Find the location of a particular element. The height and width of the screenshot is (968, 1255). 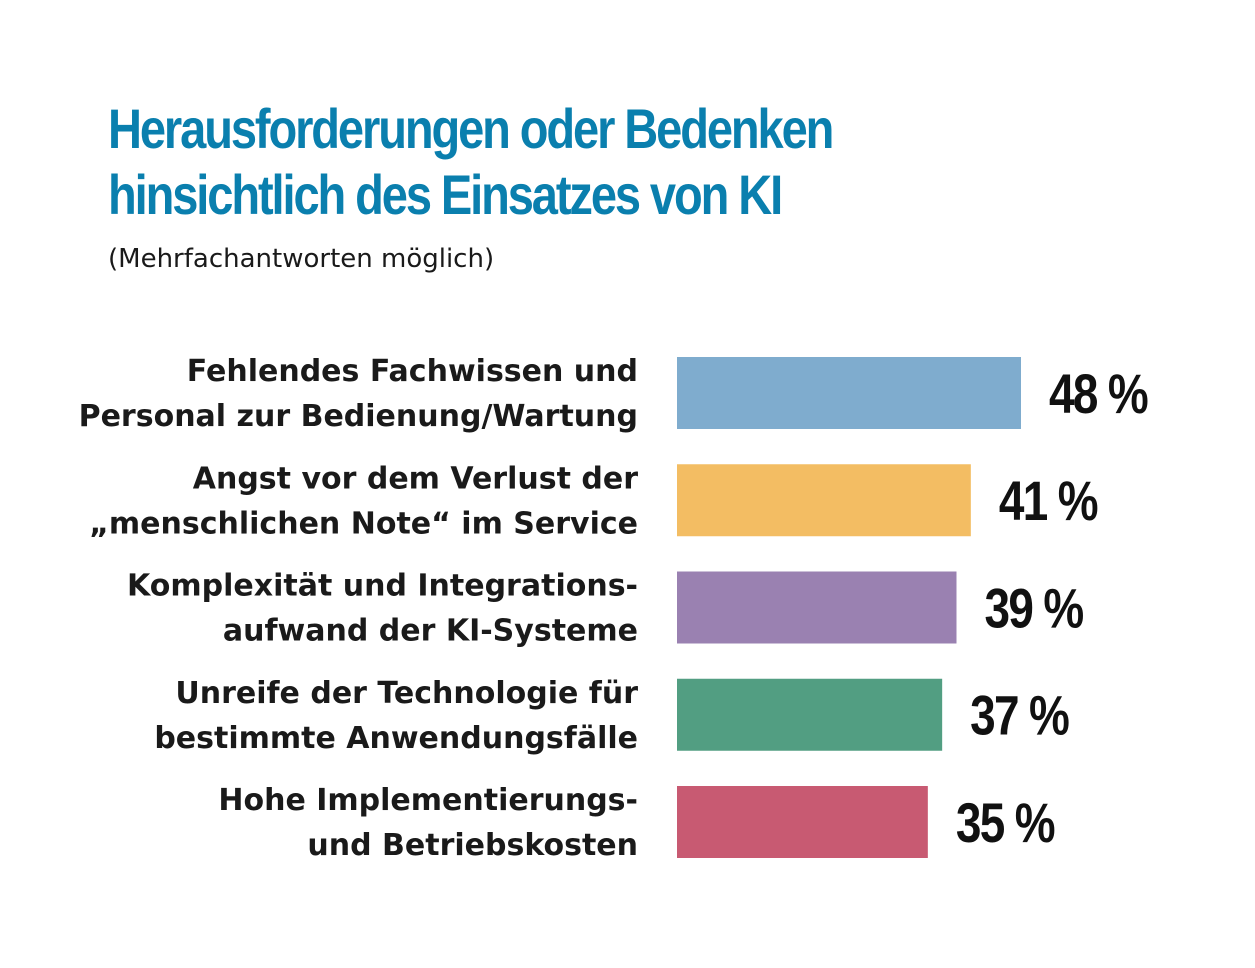

chart-subtitle: (Mehrfachantworten möglich) is located at coordinates (301, 259).